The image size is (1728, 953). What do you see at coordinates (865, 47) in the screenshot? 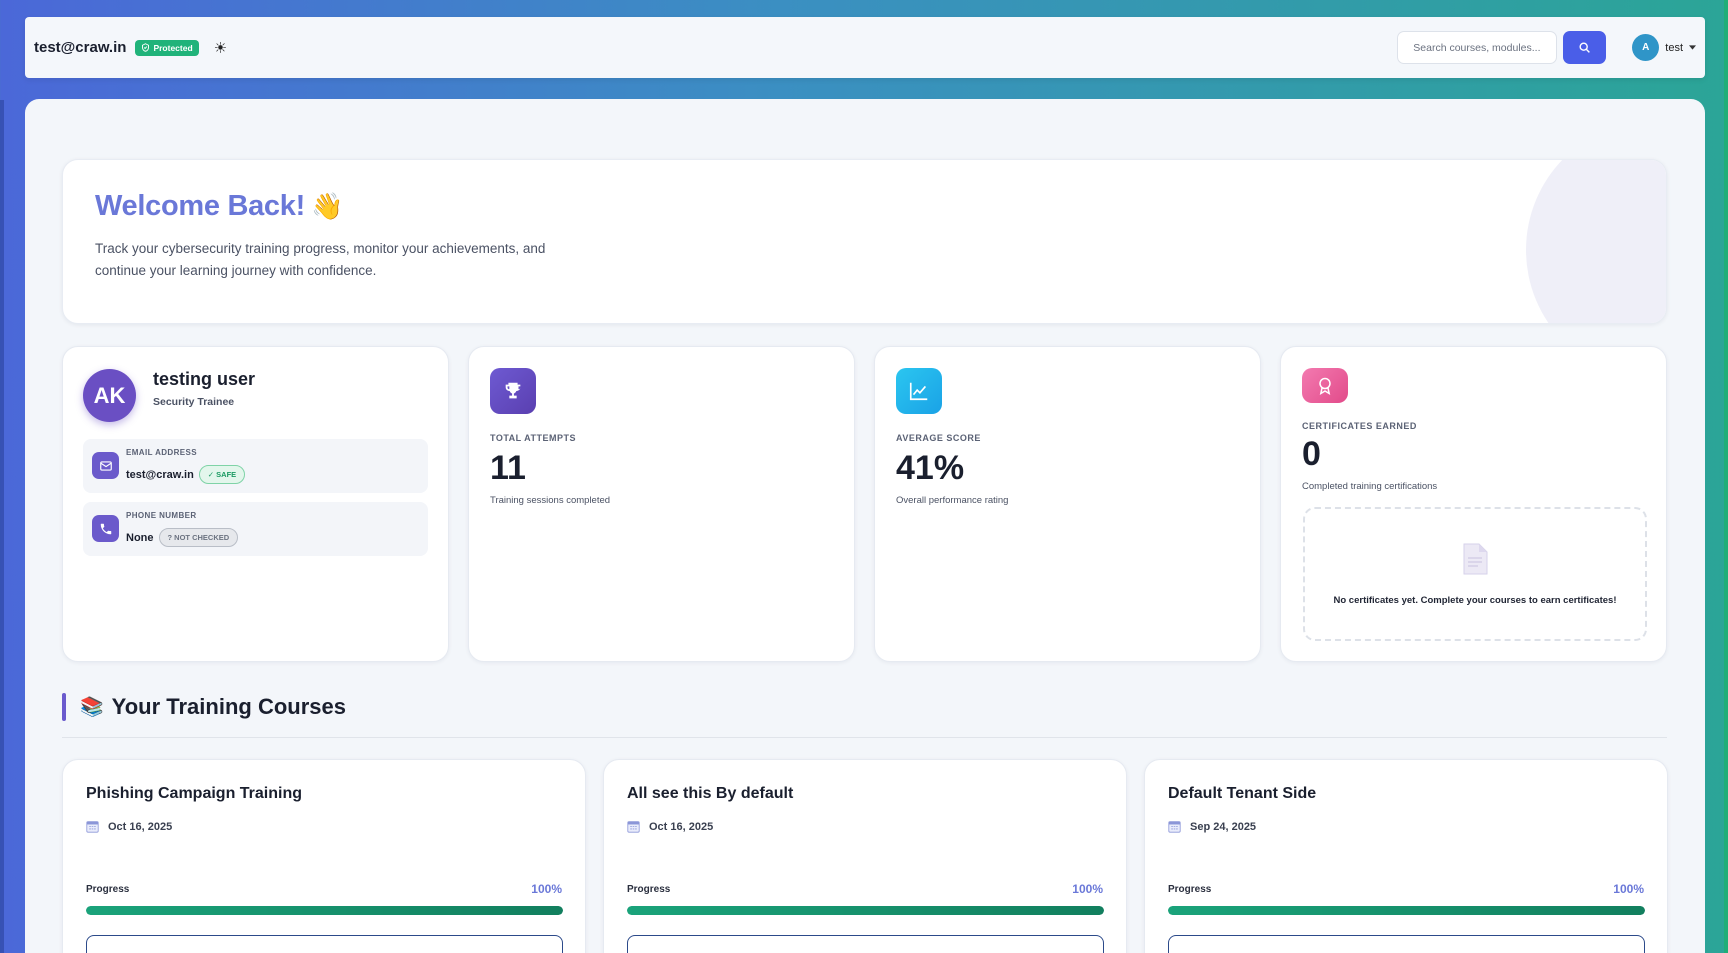
I see `top-navbar: test@craw.in Protected ☀ A test` at bounding box center [865, 47].